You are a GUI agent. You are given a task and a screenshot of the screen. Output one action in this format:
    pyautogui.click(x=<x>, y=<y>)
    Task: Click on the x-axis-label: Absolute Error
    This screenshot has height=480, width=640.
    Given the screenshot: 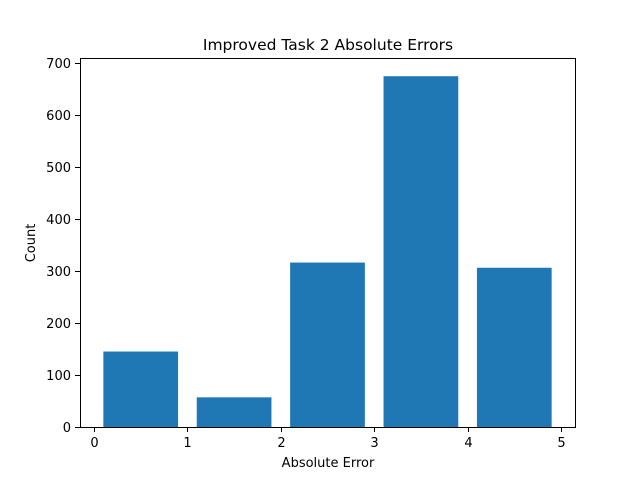 What is the action you would take?
    pyautogui.click(x=328, y=463)
    